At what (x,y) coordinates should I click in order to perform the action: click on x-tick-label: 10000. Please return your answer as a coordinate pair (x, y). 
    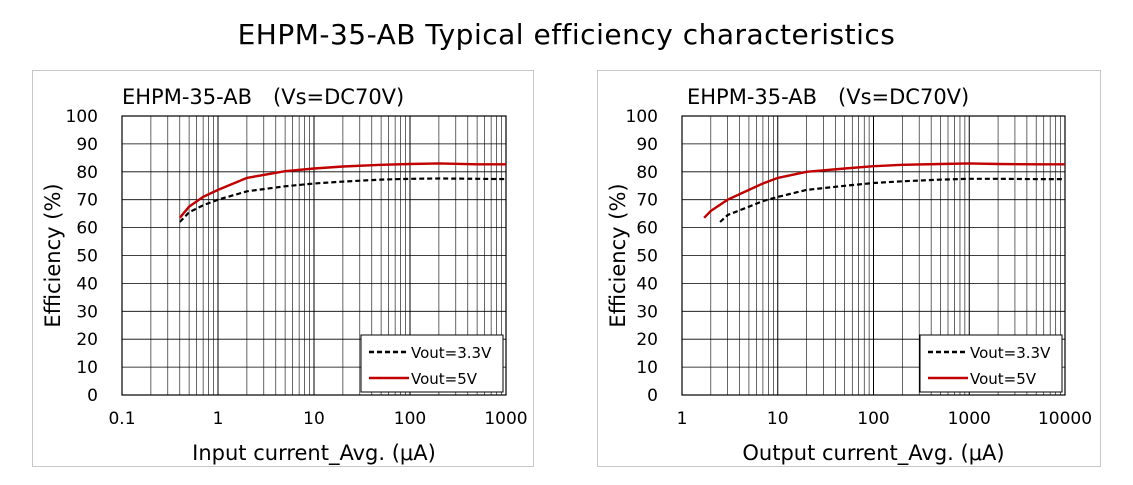
    Looking at the image, I should click on (1065, 419).